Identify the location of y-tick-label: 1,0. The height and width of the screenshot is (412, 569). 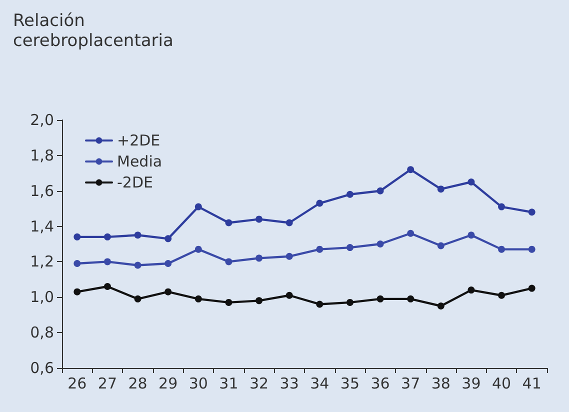
(42, 297).